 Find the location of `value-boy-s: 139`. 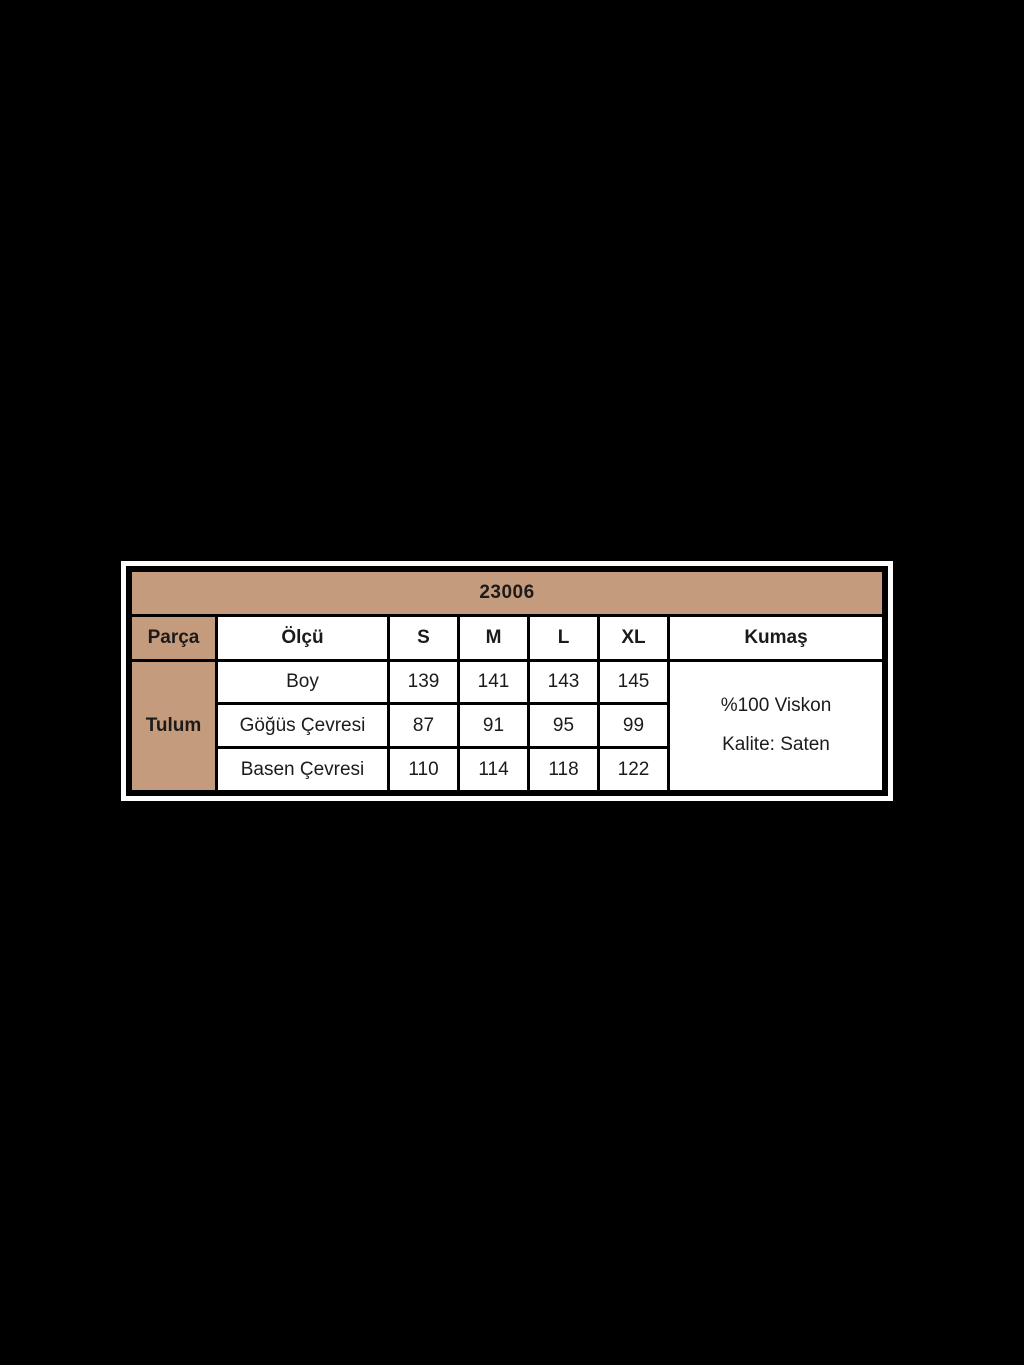

value-boy-s: 139 is located at coordinates (423, 682).